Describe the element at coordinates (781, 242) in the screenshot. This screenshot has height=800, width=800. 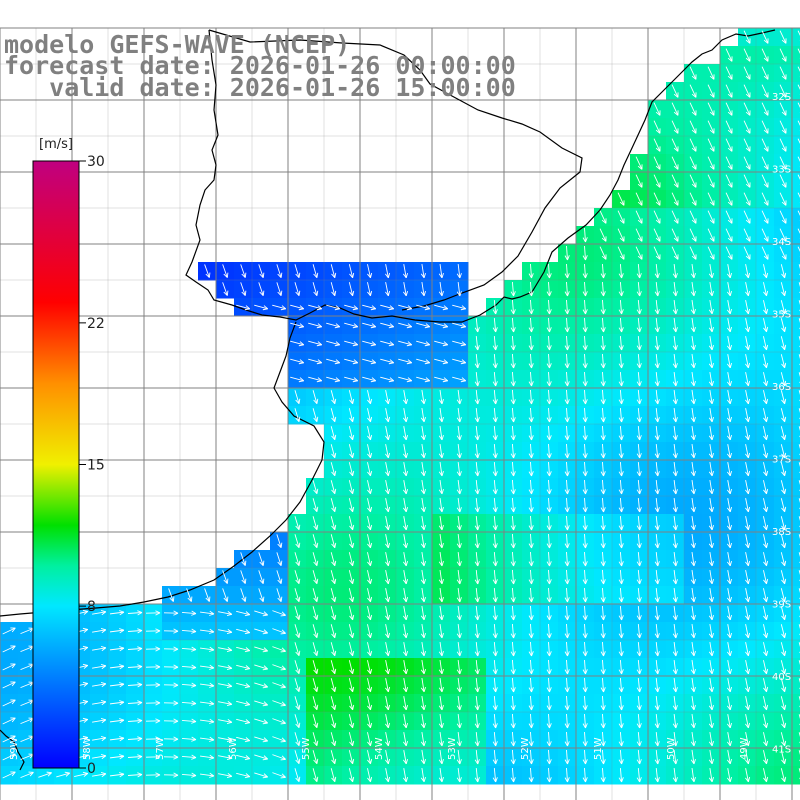
I see `latitude-label: 34S` at that location.